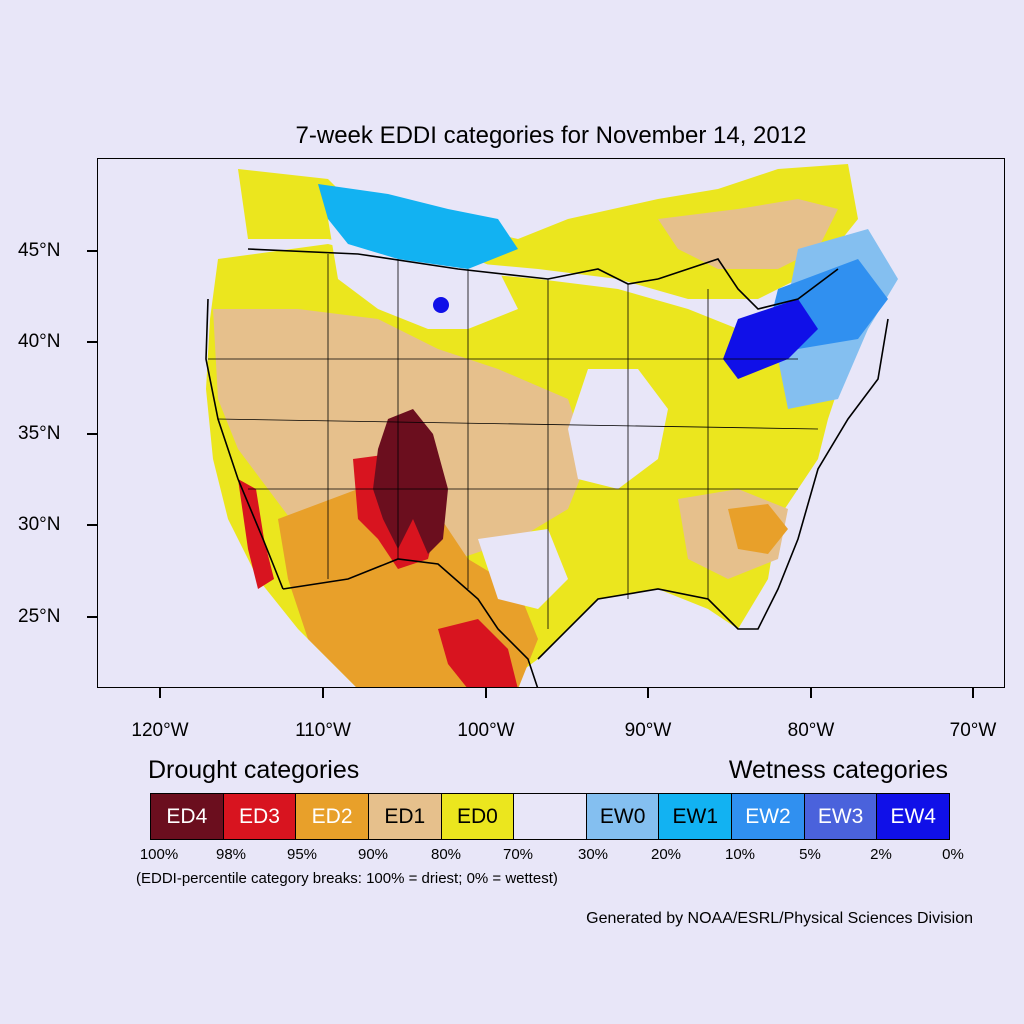 The image size is (1024, 1024). What do you see at coordinates (881, 854) in the screenshot?
I see `legend-break: 2%` at bounding box center [881, 854].